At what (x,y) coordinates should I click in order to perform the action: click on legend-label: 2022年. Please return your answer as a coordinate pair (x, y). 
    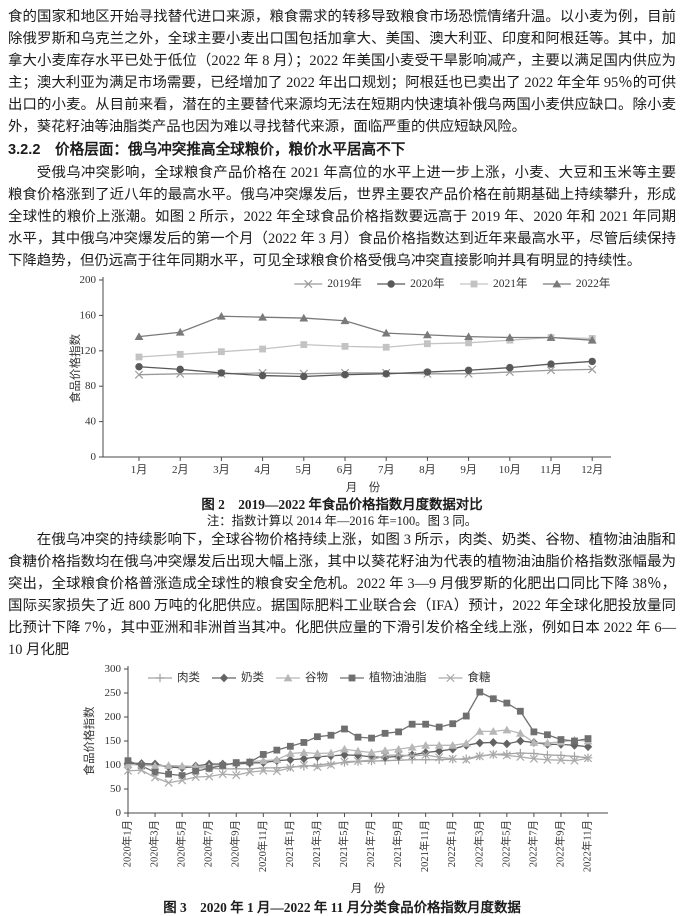
    Looking at the image, I should click on (593, 283).